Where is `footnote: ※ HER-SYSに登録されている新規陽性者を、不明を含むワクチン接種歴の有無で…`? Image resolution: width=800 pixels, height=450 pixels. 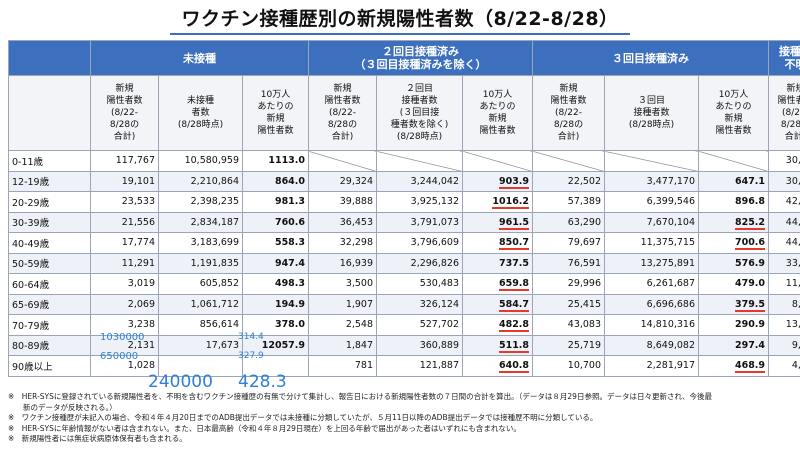
footnote: ※ HER-SYSに登録されている新規陽性者を、不明を含むワクチン接種歴の有無で… is located at coordinates (360, 396).